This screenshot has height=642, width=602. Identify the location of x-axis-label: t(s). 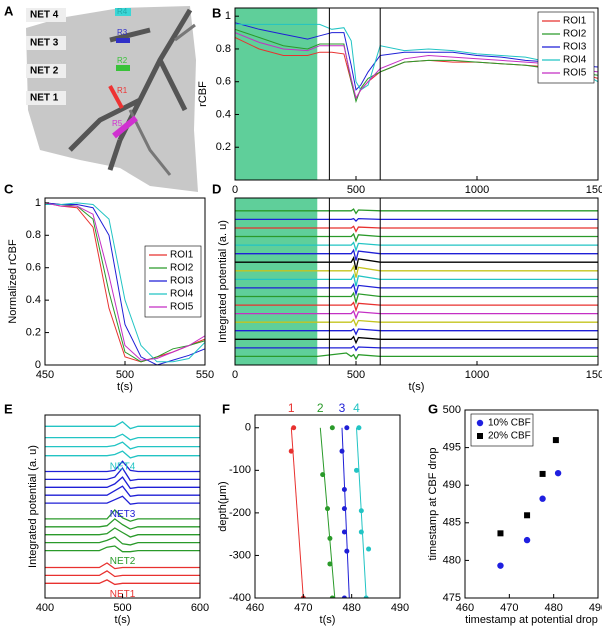
(123, 620).